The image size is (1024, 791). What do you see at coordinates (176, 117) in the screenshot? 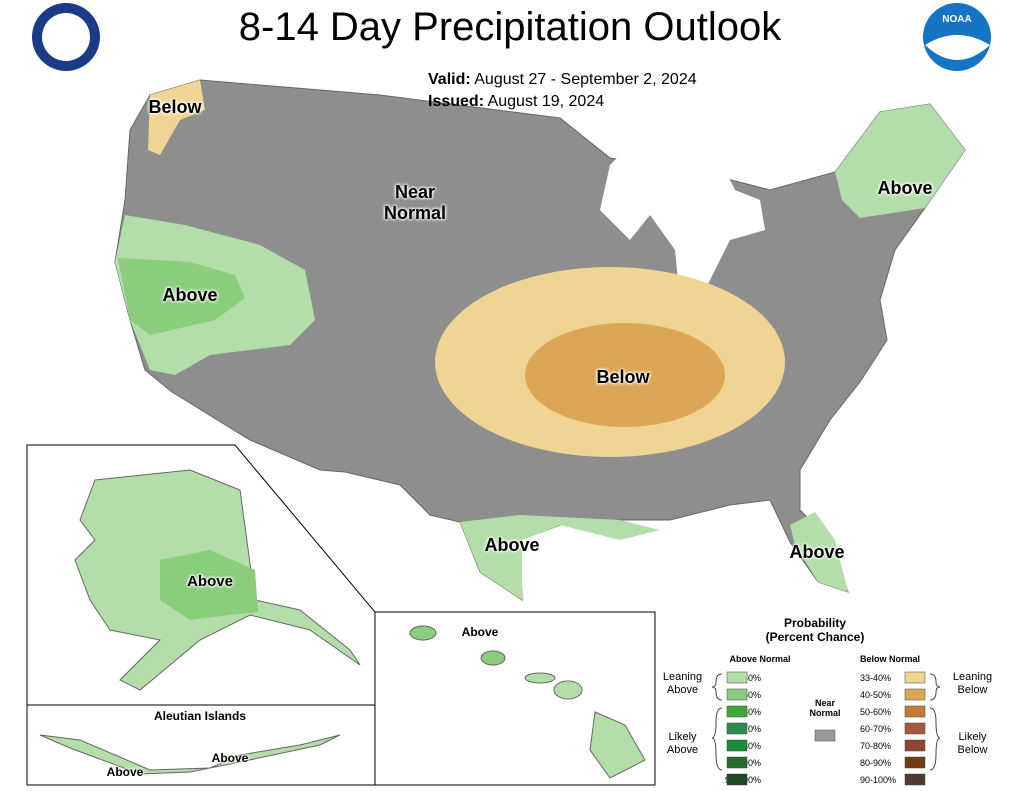
I see `pnw-leaning-below` at bounding box center [176, 117].